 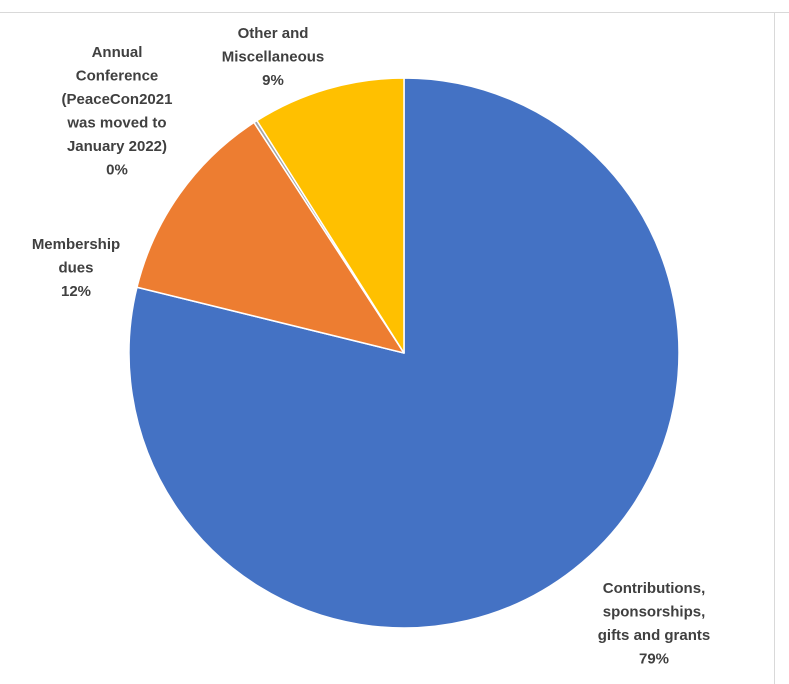 I want to click on data-label-other-and-miscellaneous: Other and Miscellaneous 9%, so click(x=273, y=57).